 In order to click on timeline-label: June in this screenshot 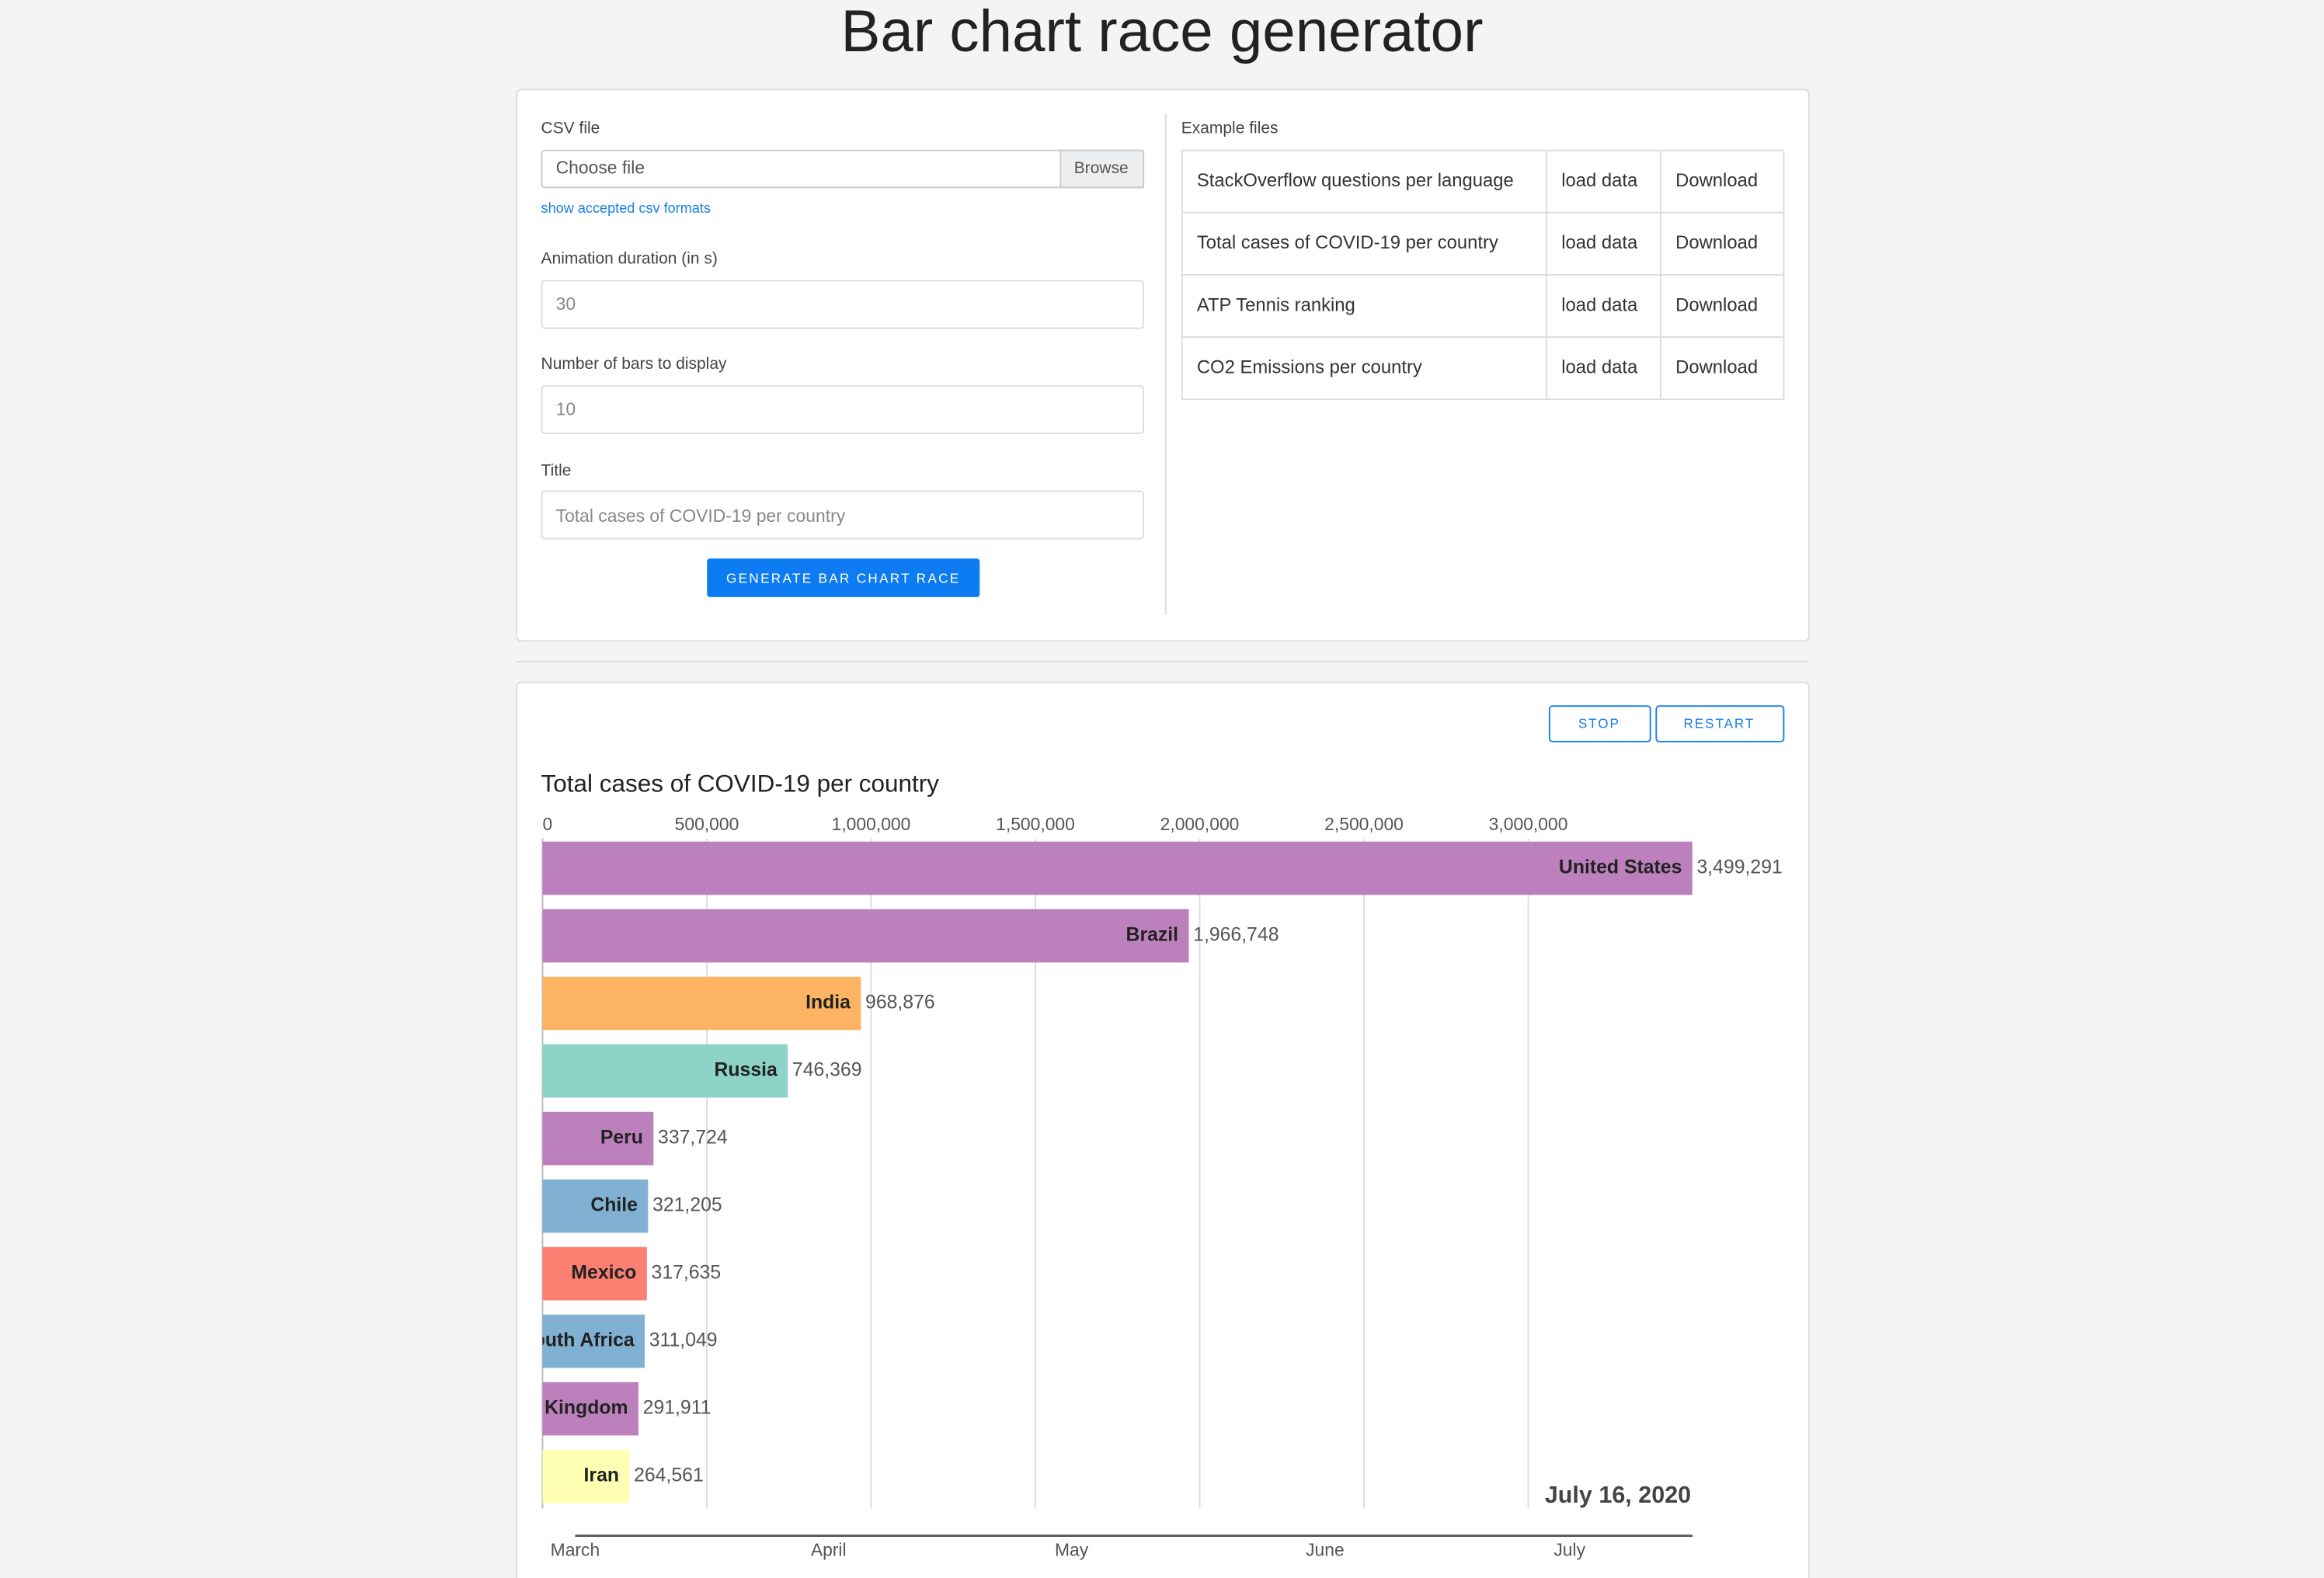, I will do `click(1325, 1550)`.